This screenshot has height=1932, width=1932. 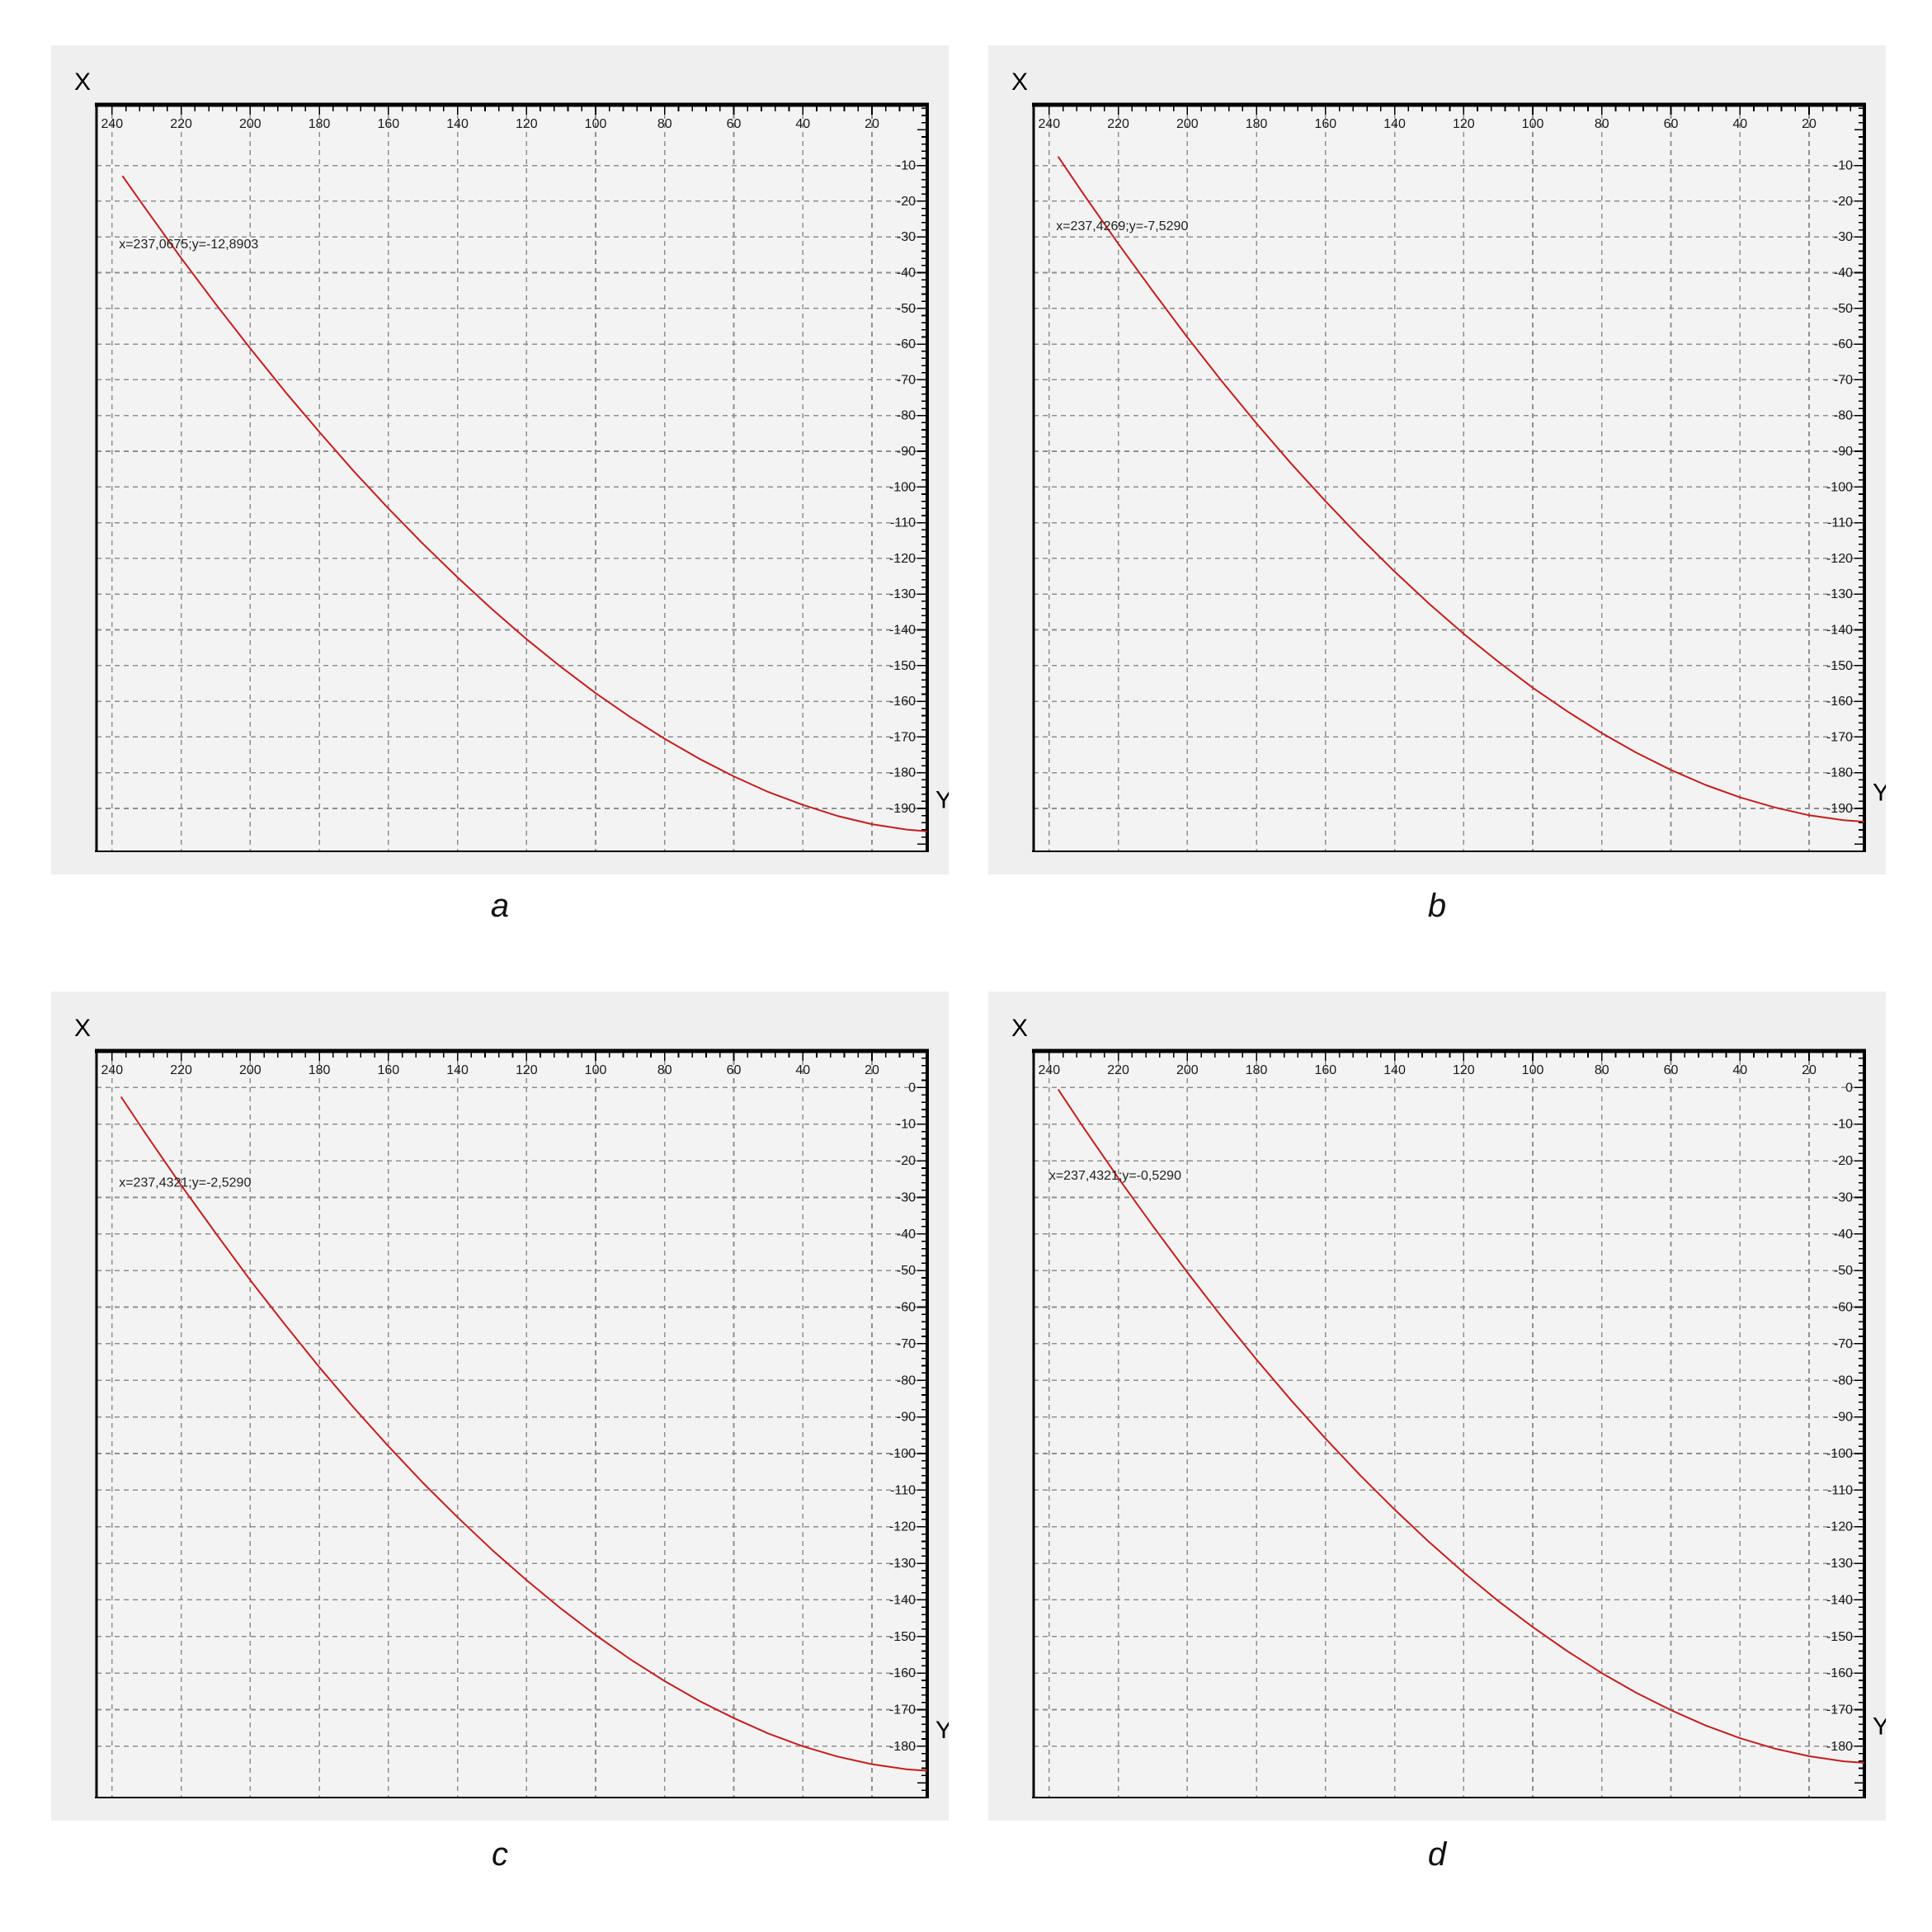 I want to click on cursor-annotation: x=237,4321;y=-0,5290, so click(x=1115, y=1176).